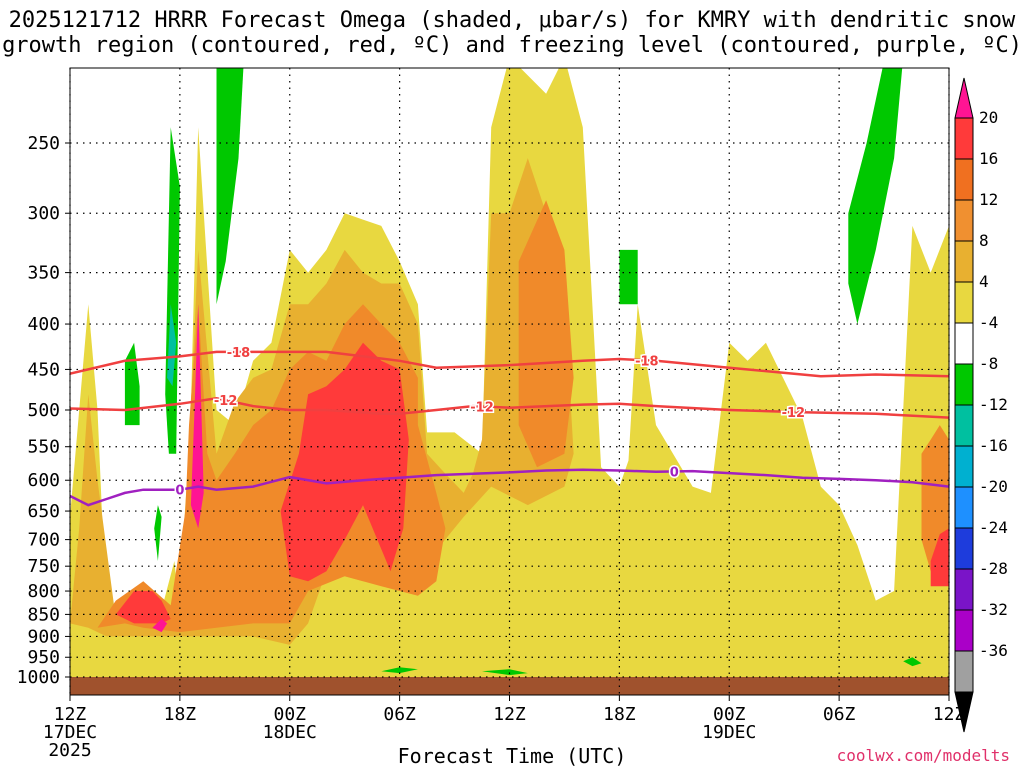 The height and width of the screenshot is (768, 1024). Describe the element at coordinates (964, 98) in the screenshot. I see `colorbar-top-arrow` at that location.